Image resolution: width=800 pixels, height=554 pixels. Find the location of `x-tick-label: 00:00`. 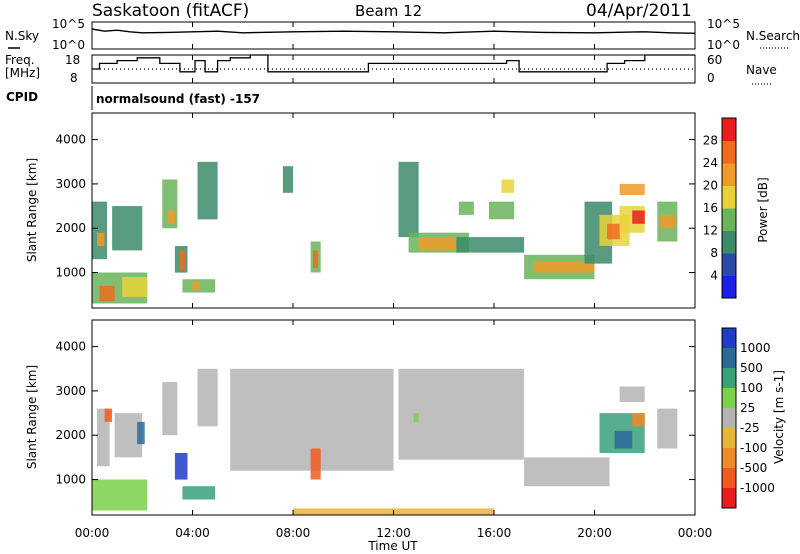

x-tick-label: 00:00 is located at coordinates (92, 533).